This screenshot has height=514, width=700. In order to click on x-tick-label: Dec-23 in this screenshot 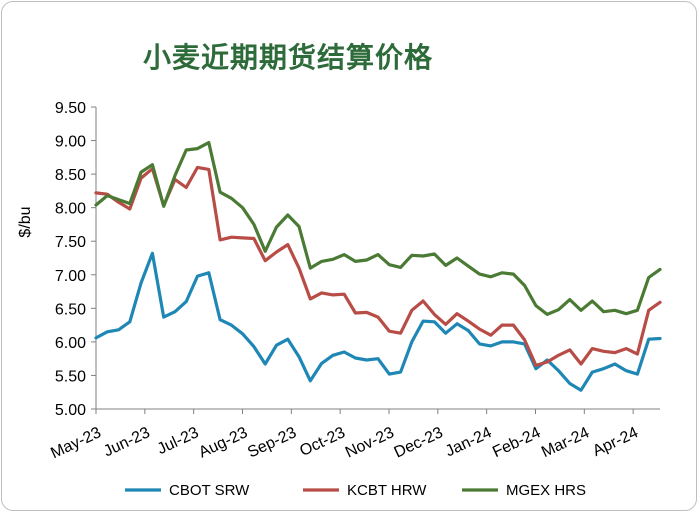, I will do `click(419, 442)`.